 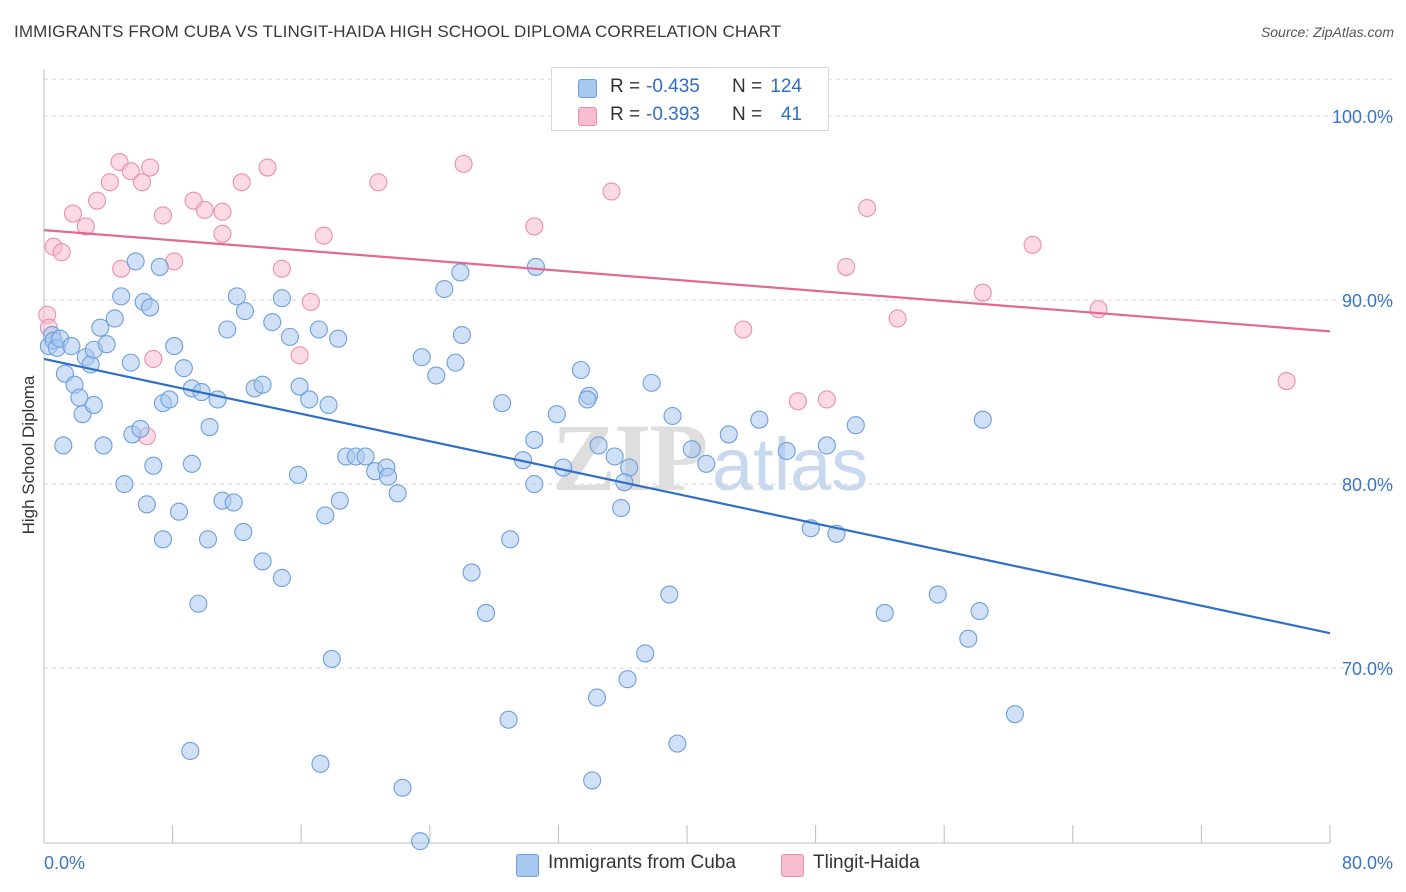 I want to click on watermark: ZIP atlas, so click(x=710, y=457).